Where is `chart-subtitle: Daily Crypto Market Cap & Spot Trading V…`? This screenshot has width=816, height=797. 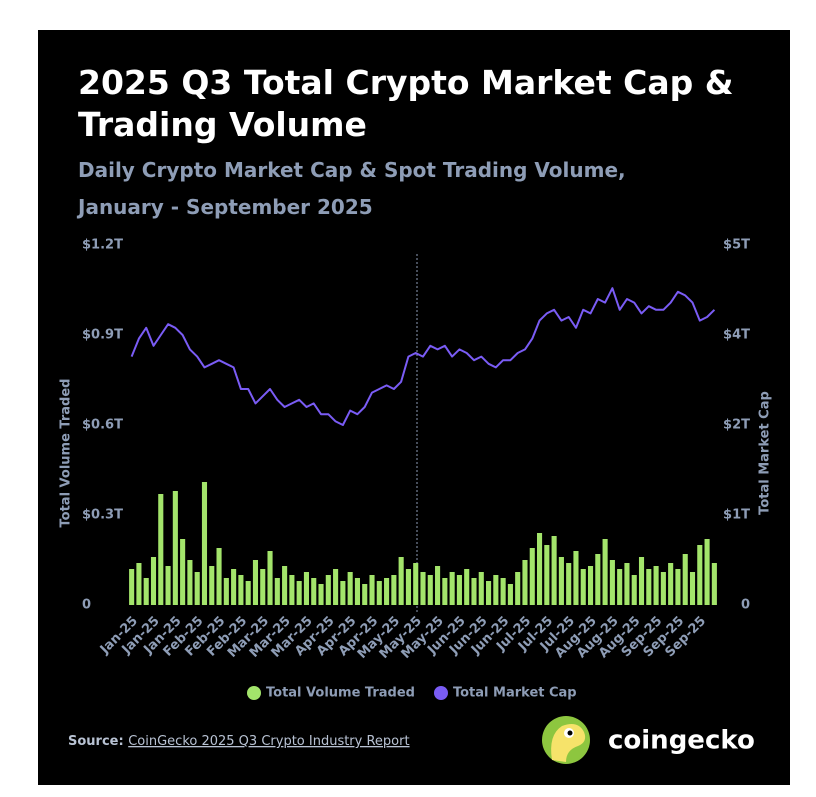
chart-subtitle: Daily Crypto Market Cap & Spot Trading V… is located at coordinates (352, 188).